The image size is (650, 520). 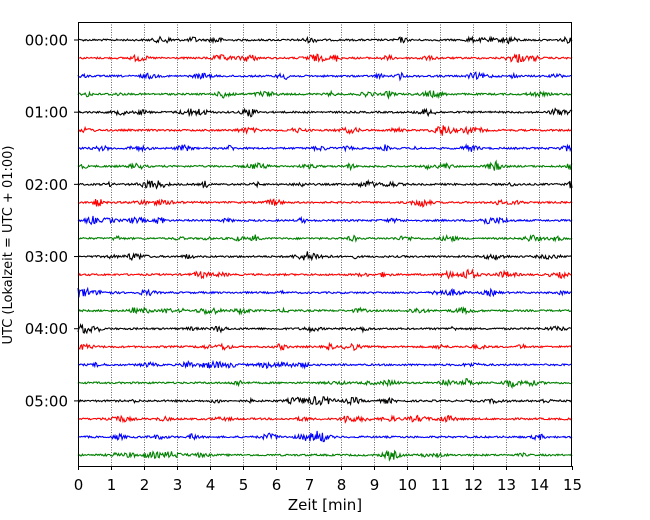 What do you see at coordinates (46, 113) in the screenshot?
I see `y-tick-label: 01:00` at bounding box center [46, 113].